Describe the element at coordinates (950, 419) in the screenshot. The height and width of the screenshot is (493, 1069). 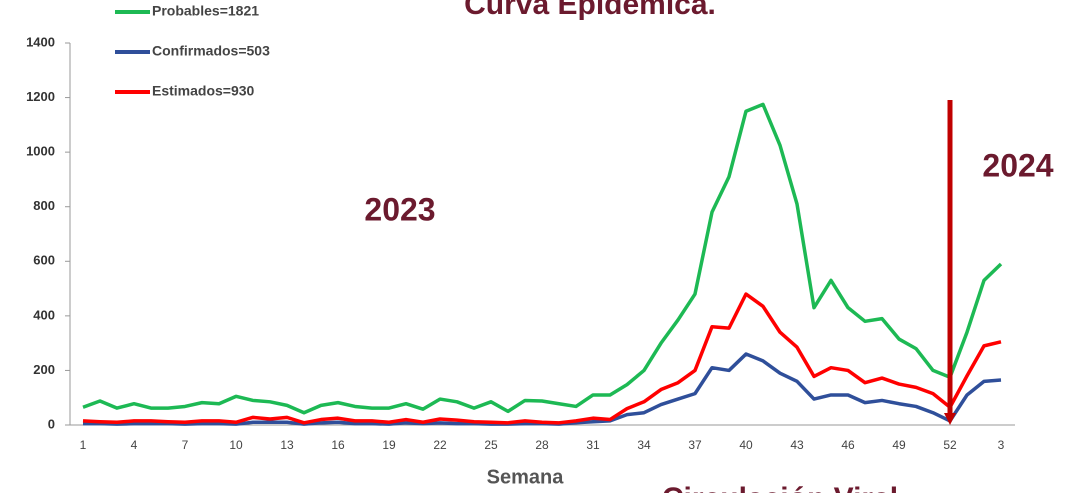
I see `year-marker-arrow` at that location.